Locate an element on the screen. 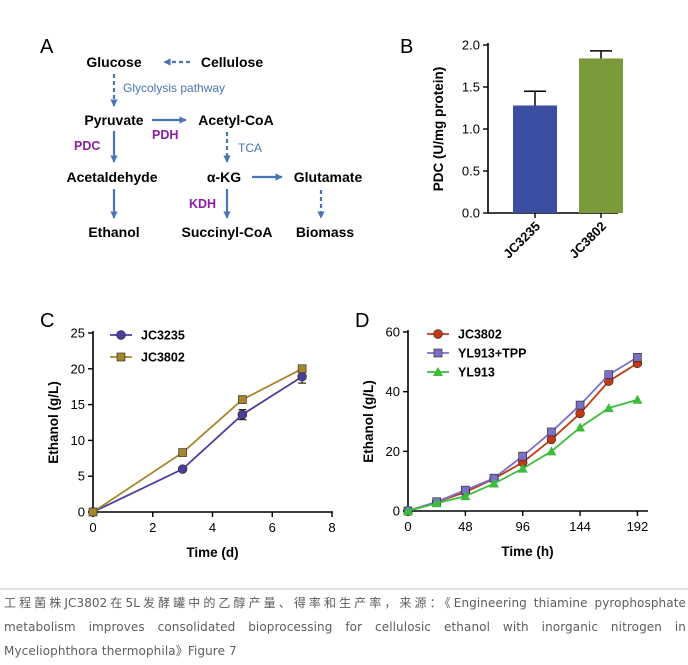 Image resolution: width=688 pixels, height=665 pixels. y-tick-label: 20 is located at coordinates (393, 451).